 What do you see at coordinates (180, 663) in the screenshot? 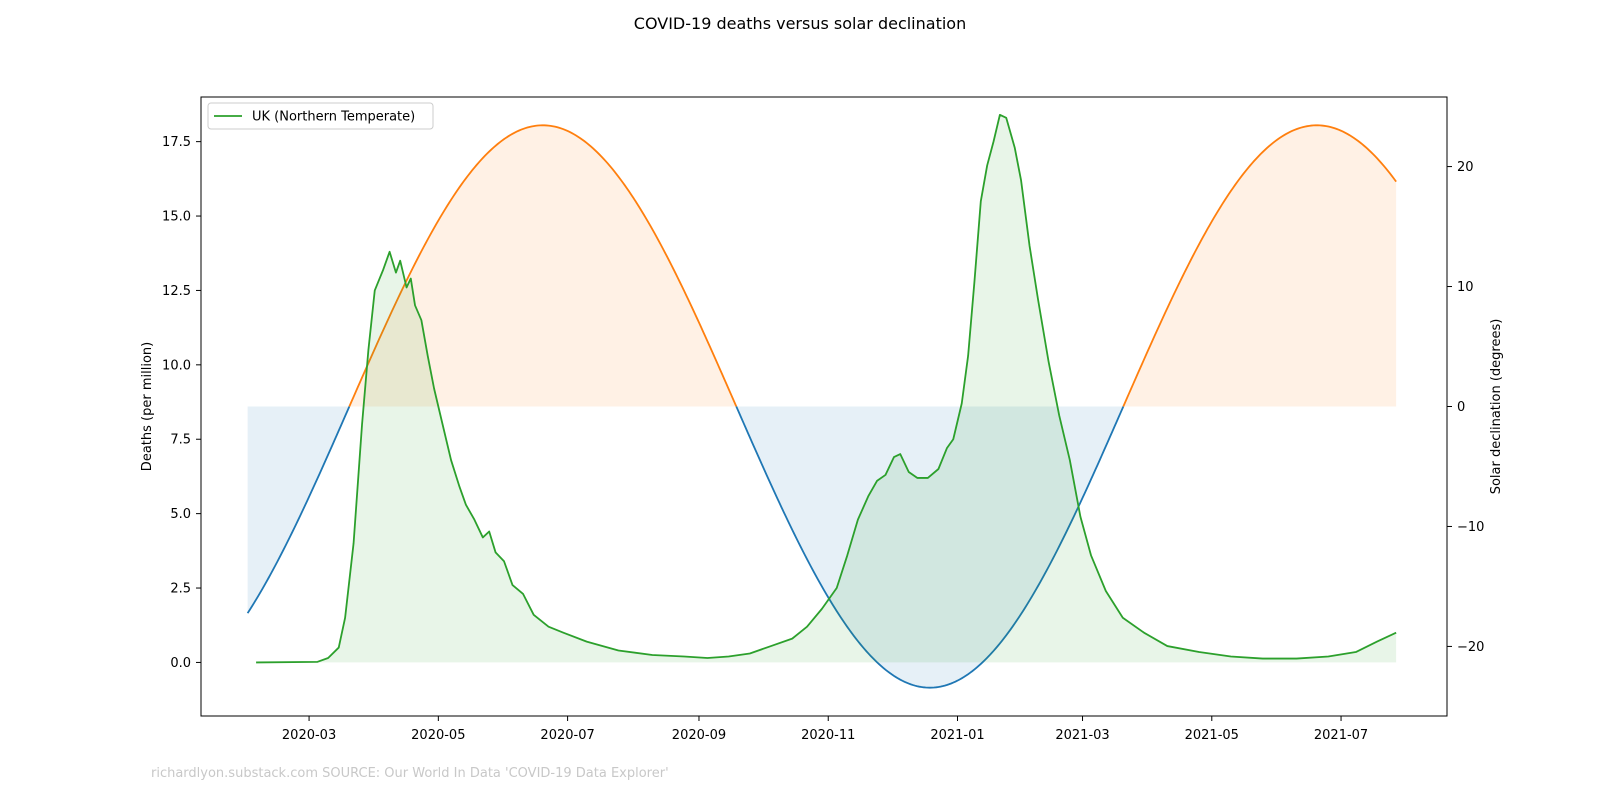
I see `y-tick-label: 0.0` at bounding box center [180, 663].